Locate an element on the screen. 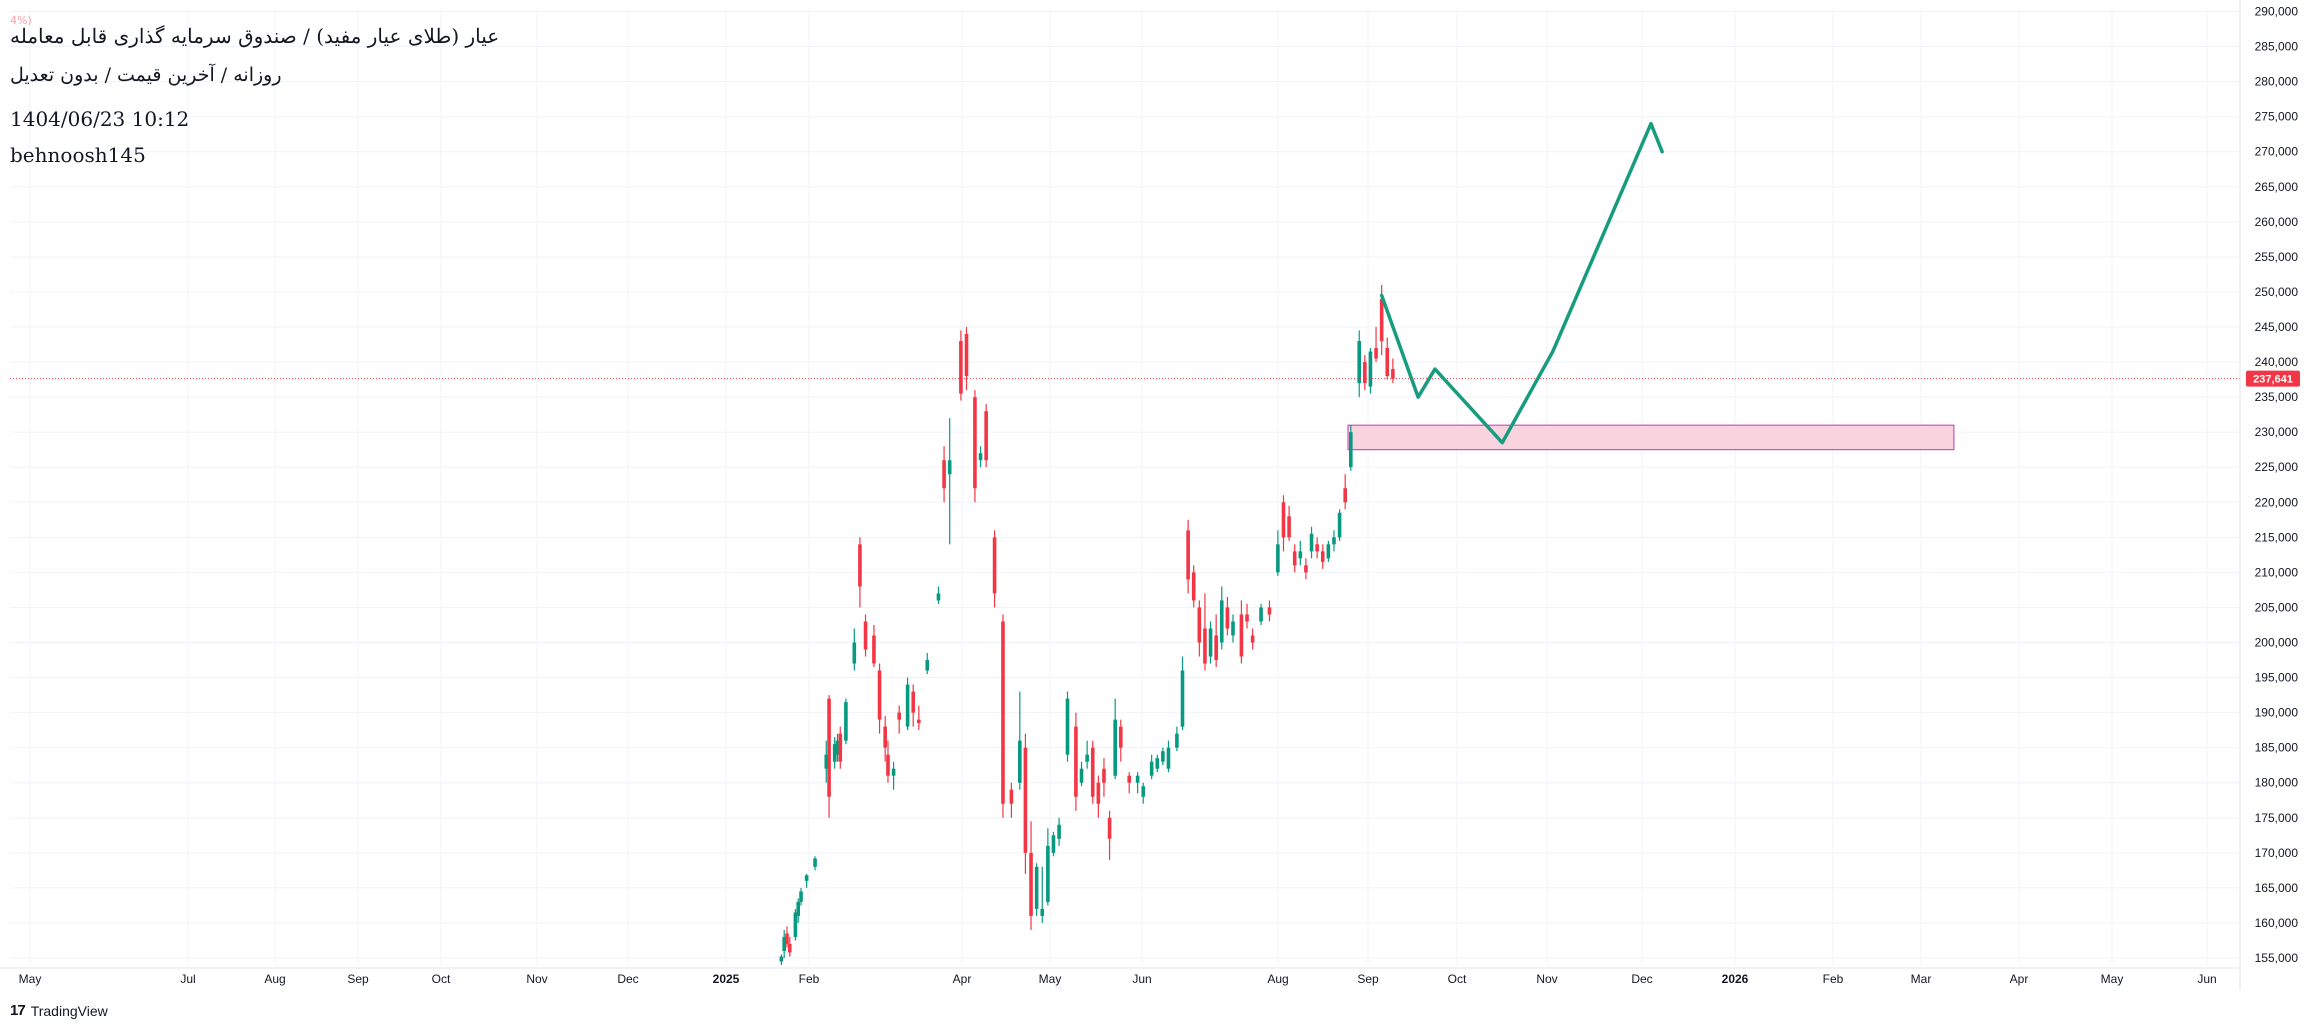 Image resolution: width=2317 pixels, height=1029 pixels. tradingview-logo: 17 TradingView is located at coordinates (59, 1010).